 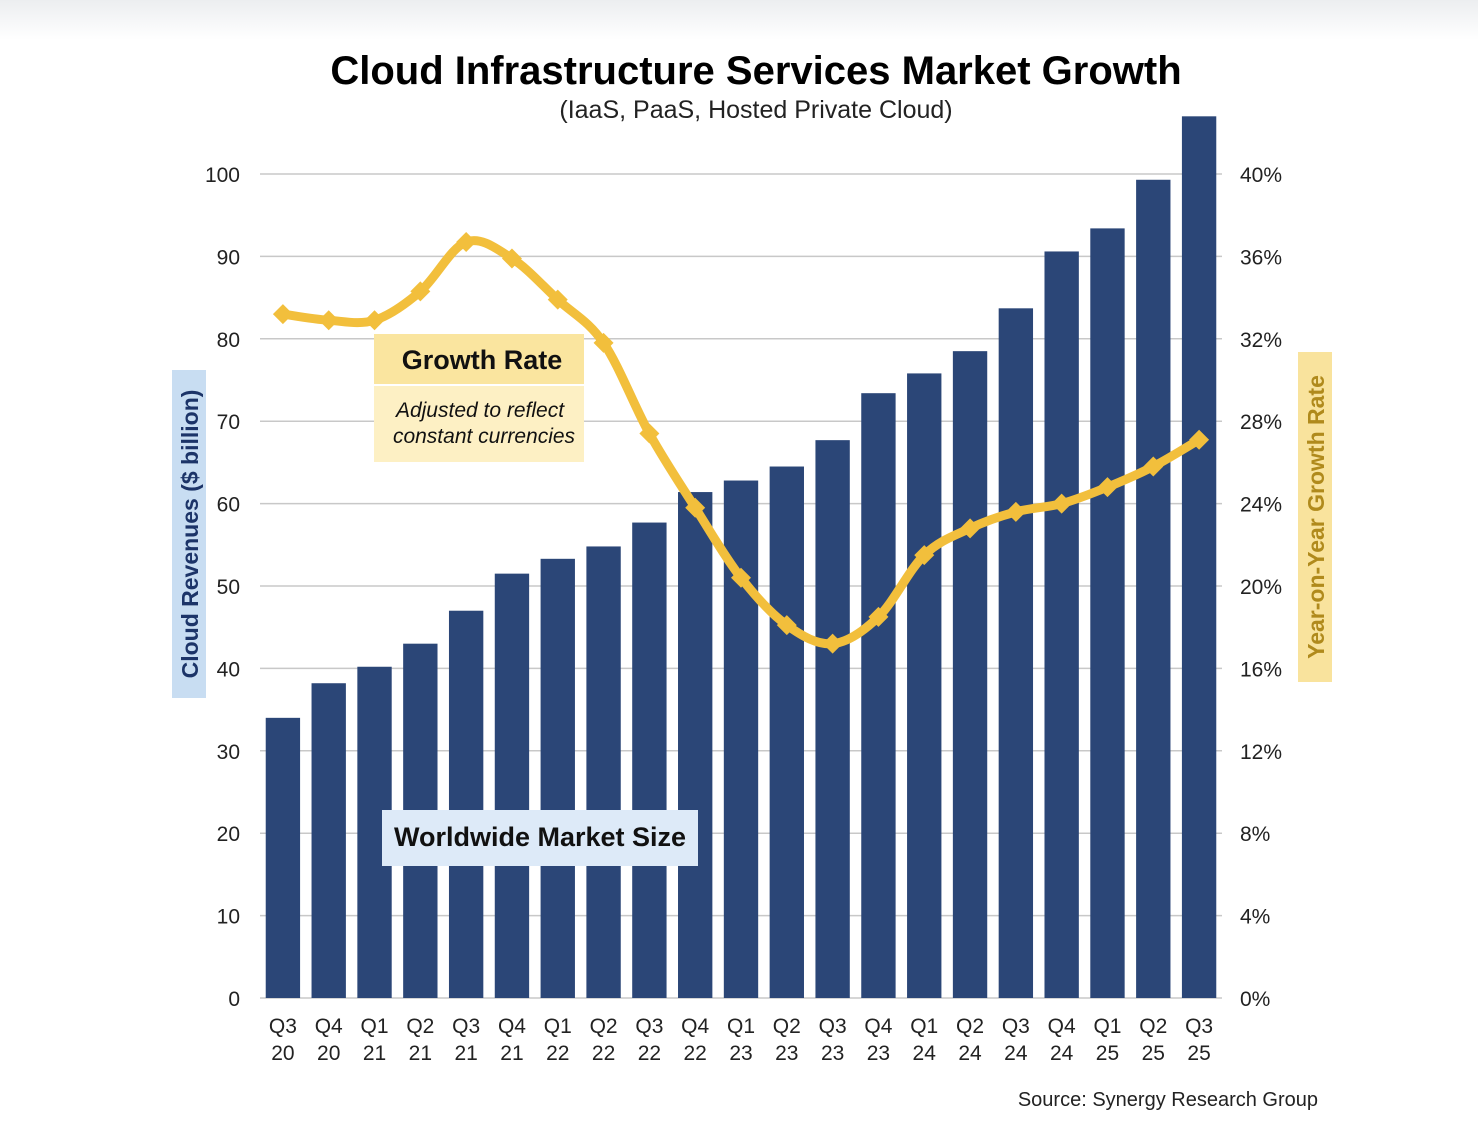 What do you see at coordinates (1255, 999) in the screenshot?
I see `right-tick-label: 0%` at bounding box center [1255, 999].